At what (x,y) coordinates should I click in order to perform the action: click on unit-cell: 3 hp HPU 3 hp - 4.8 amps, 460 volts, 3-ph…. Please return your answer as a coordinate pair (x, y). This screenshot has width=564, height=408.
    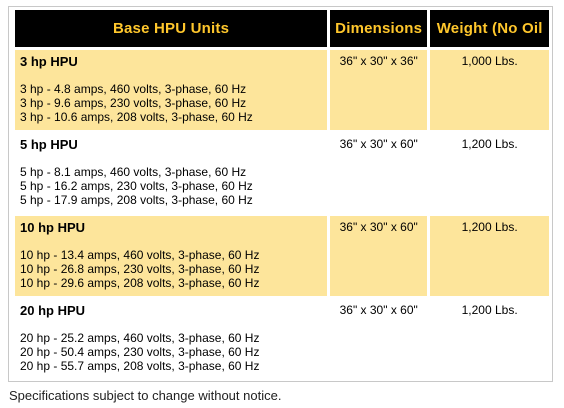
    Looking at the image, I should click on (171, 91).